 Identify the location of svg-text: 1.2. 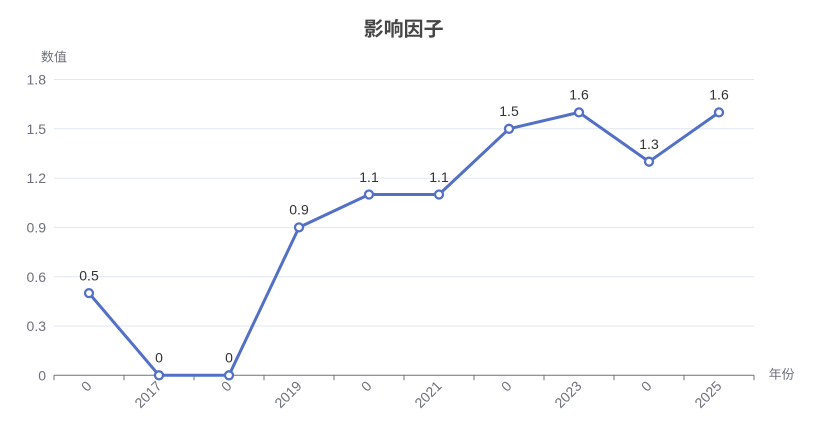
(37, 178).